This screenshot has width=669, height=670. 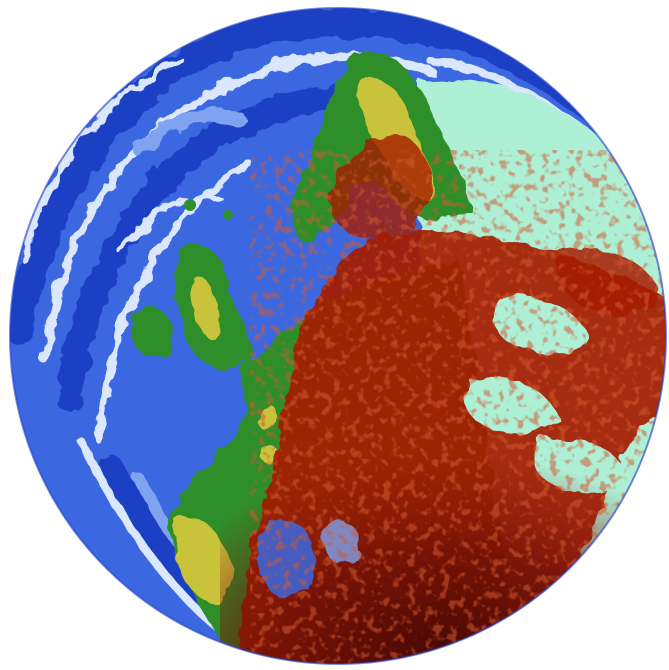 I want to click on island-large-highland, so click(x=205, y=306).